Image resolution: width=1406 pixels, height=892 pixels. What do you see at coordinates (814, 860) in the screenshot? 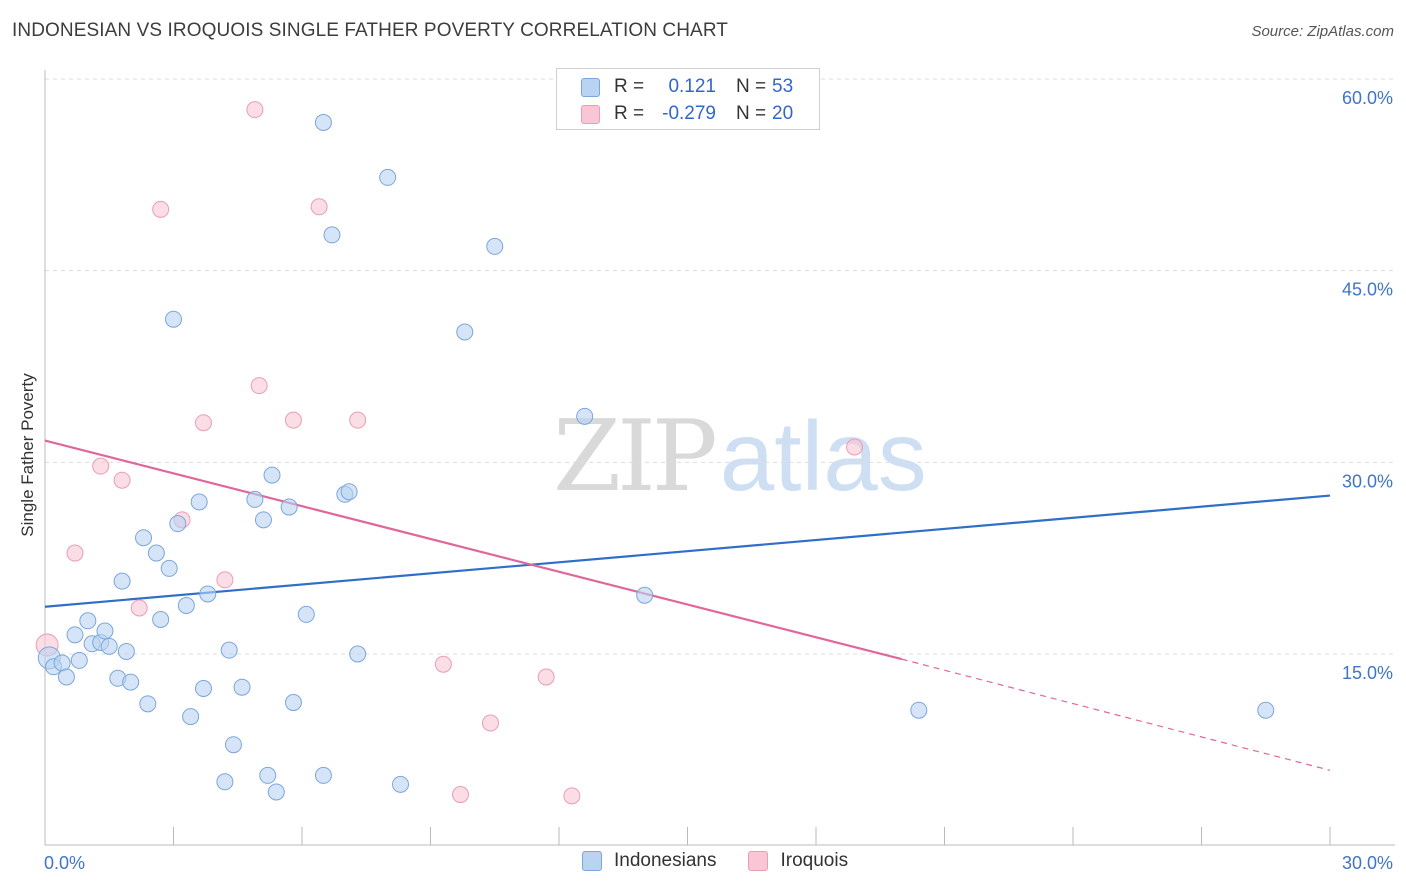
I see `legend-label-iroquois: Iroquois` at bounding box center [814, 860].